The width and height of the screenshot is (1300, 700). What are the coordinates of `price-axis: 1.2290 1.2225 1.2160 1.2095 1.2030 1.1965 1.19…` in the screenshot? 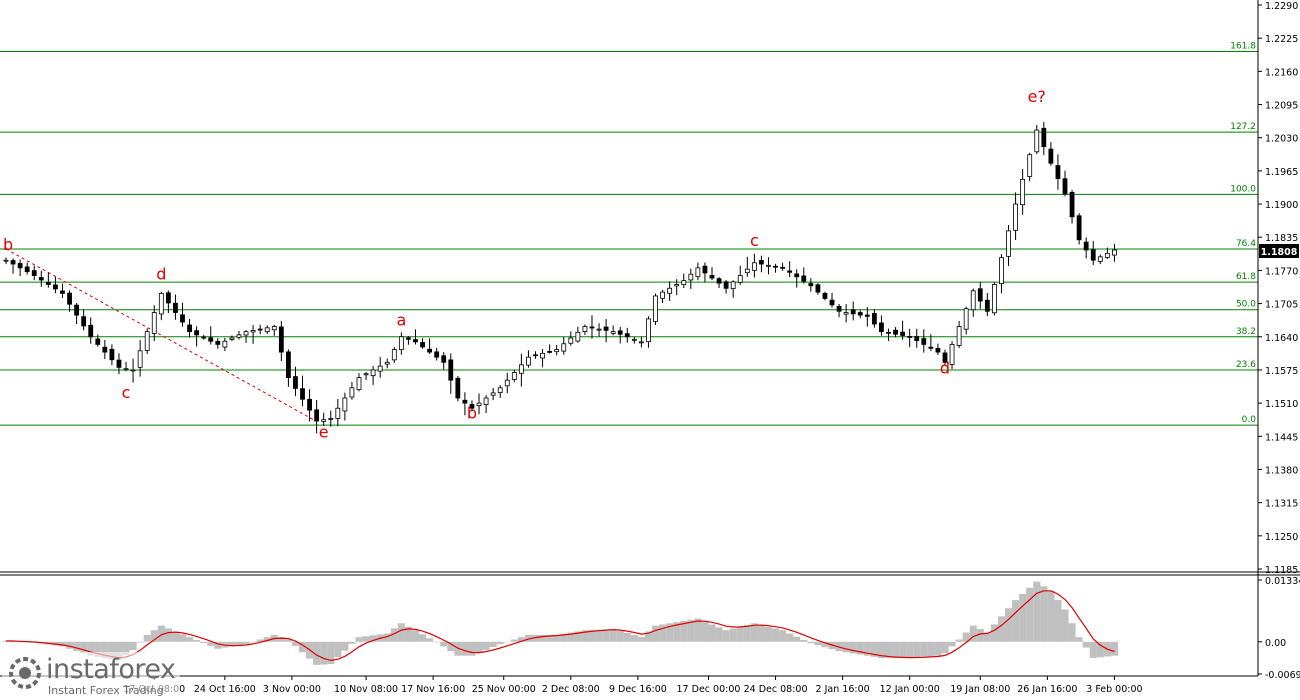 It's located at (1278, 288).